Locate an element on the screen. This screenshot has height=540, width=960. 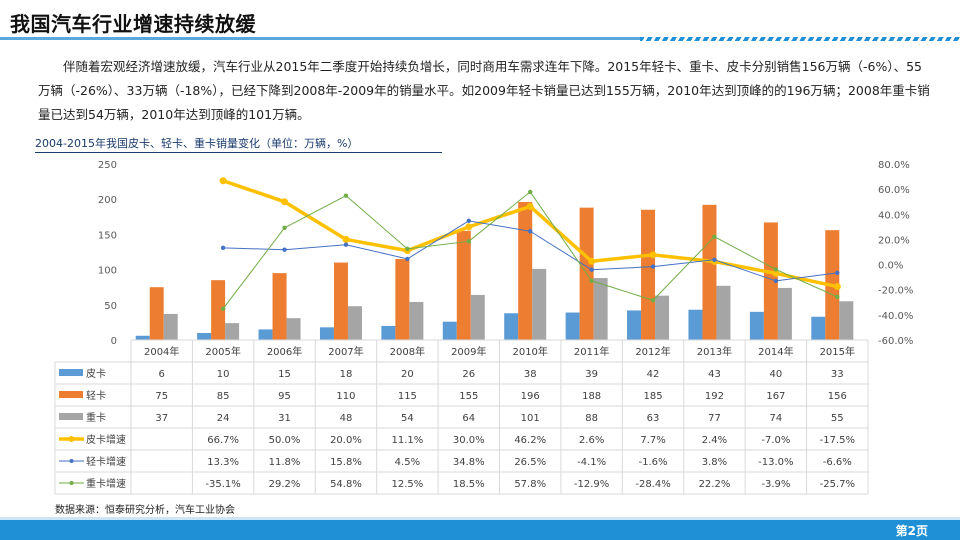
table-cell: 38 is located at coordinates (530, 374).